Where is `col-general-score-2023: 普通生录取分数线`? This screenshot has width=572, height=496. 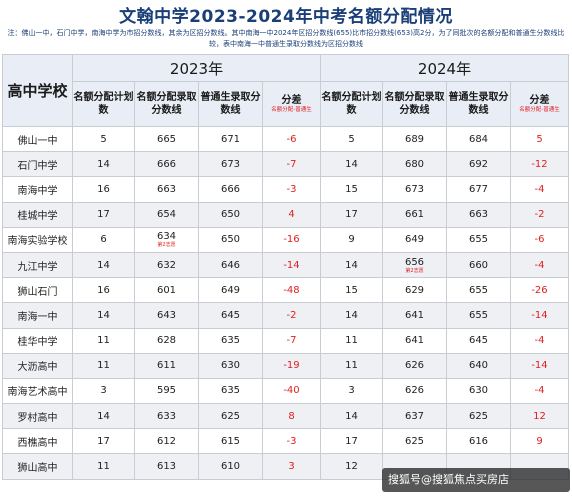 col-general-score-2023: 普通生录取分数线 is located at coordinates (230, 104).